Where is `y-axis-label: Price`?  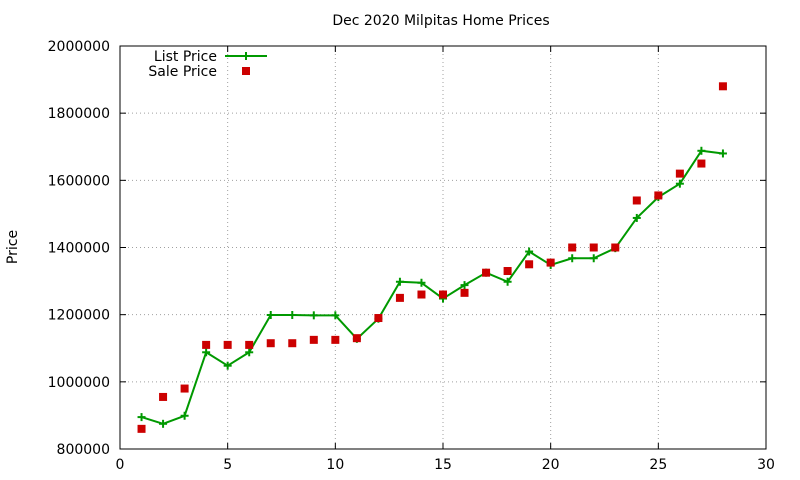
y-axis-label: Price is located at coordinates (13, 247).